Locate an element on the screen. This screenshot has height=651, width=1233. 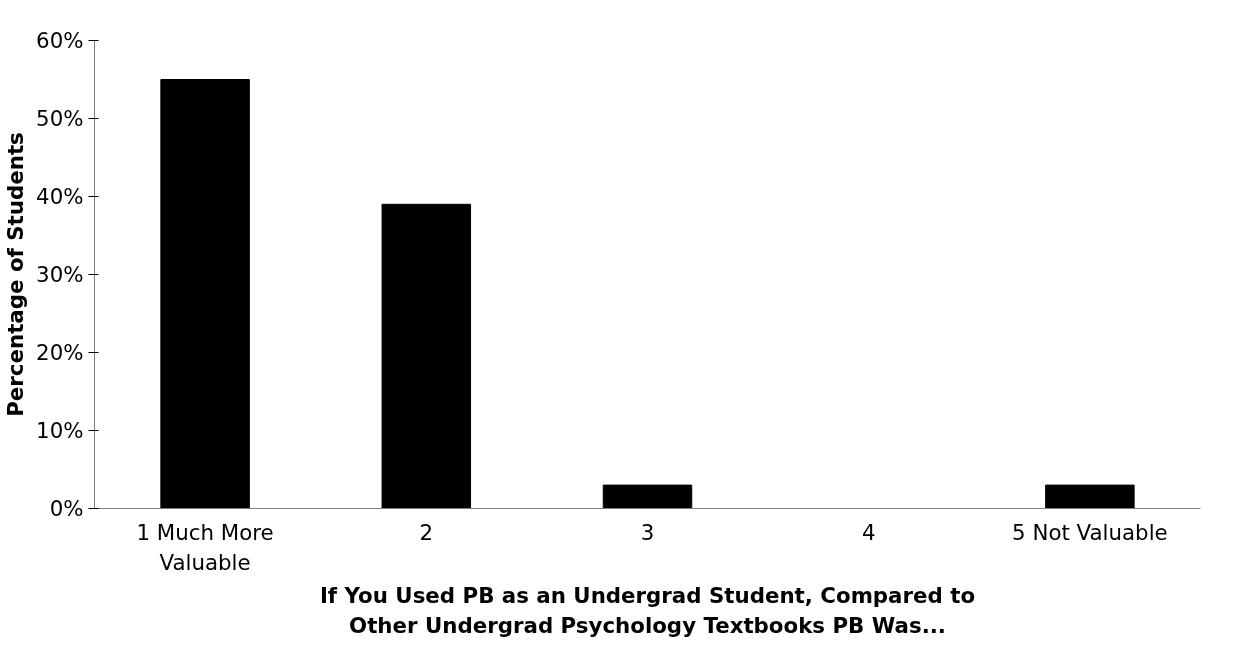
x-tick-label: 5 Not Valuable is located at coordinates (1090, 532).